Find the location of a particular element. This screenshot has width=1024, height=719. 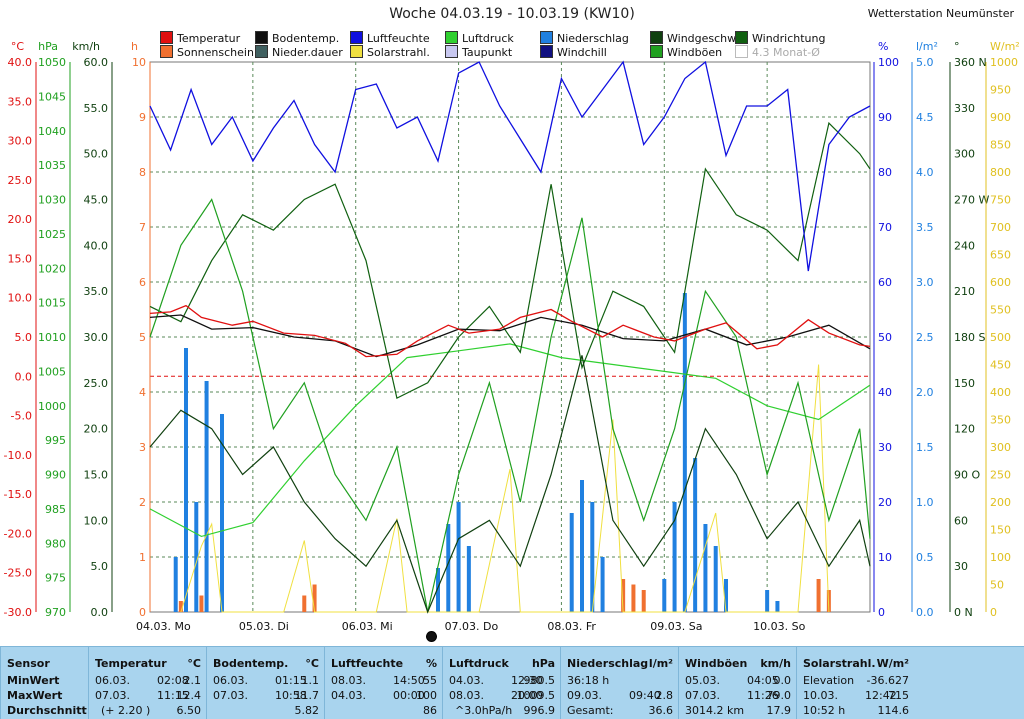

axis-right-tick: 270 W is located at coordinates (971, 200).